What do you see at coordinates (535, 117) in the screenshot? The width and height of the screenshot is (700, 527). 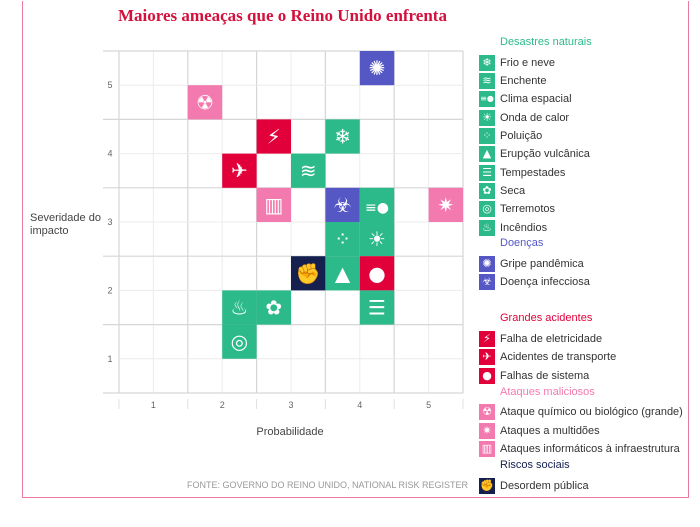 I see `legend-label: Onda de calor` at bounding box center [535, 117].